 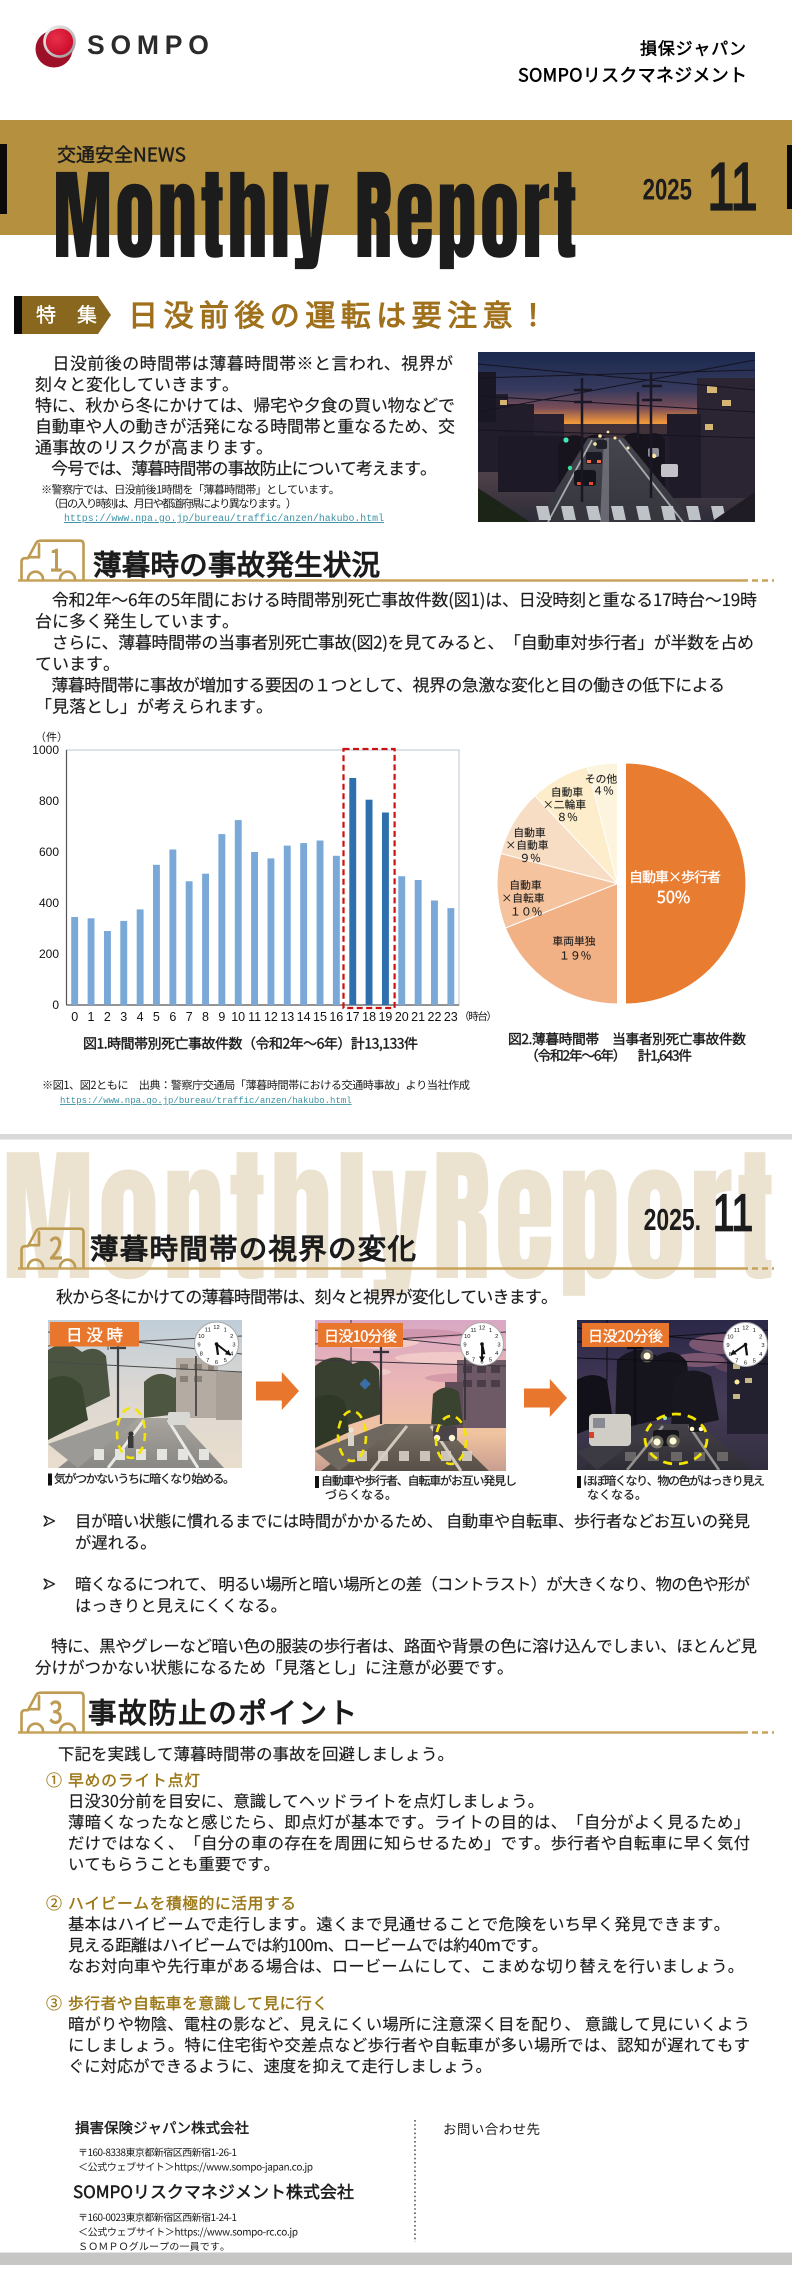 I want to click on svg-text: 22, so click(x=435, y=1017).